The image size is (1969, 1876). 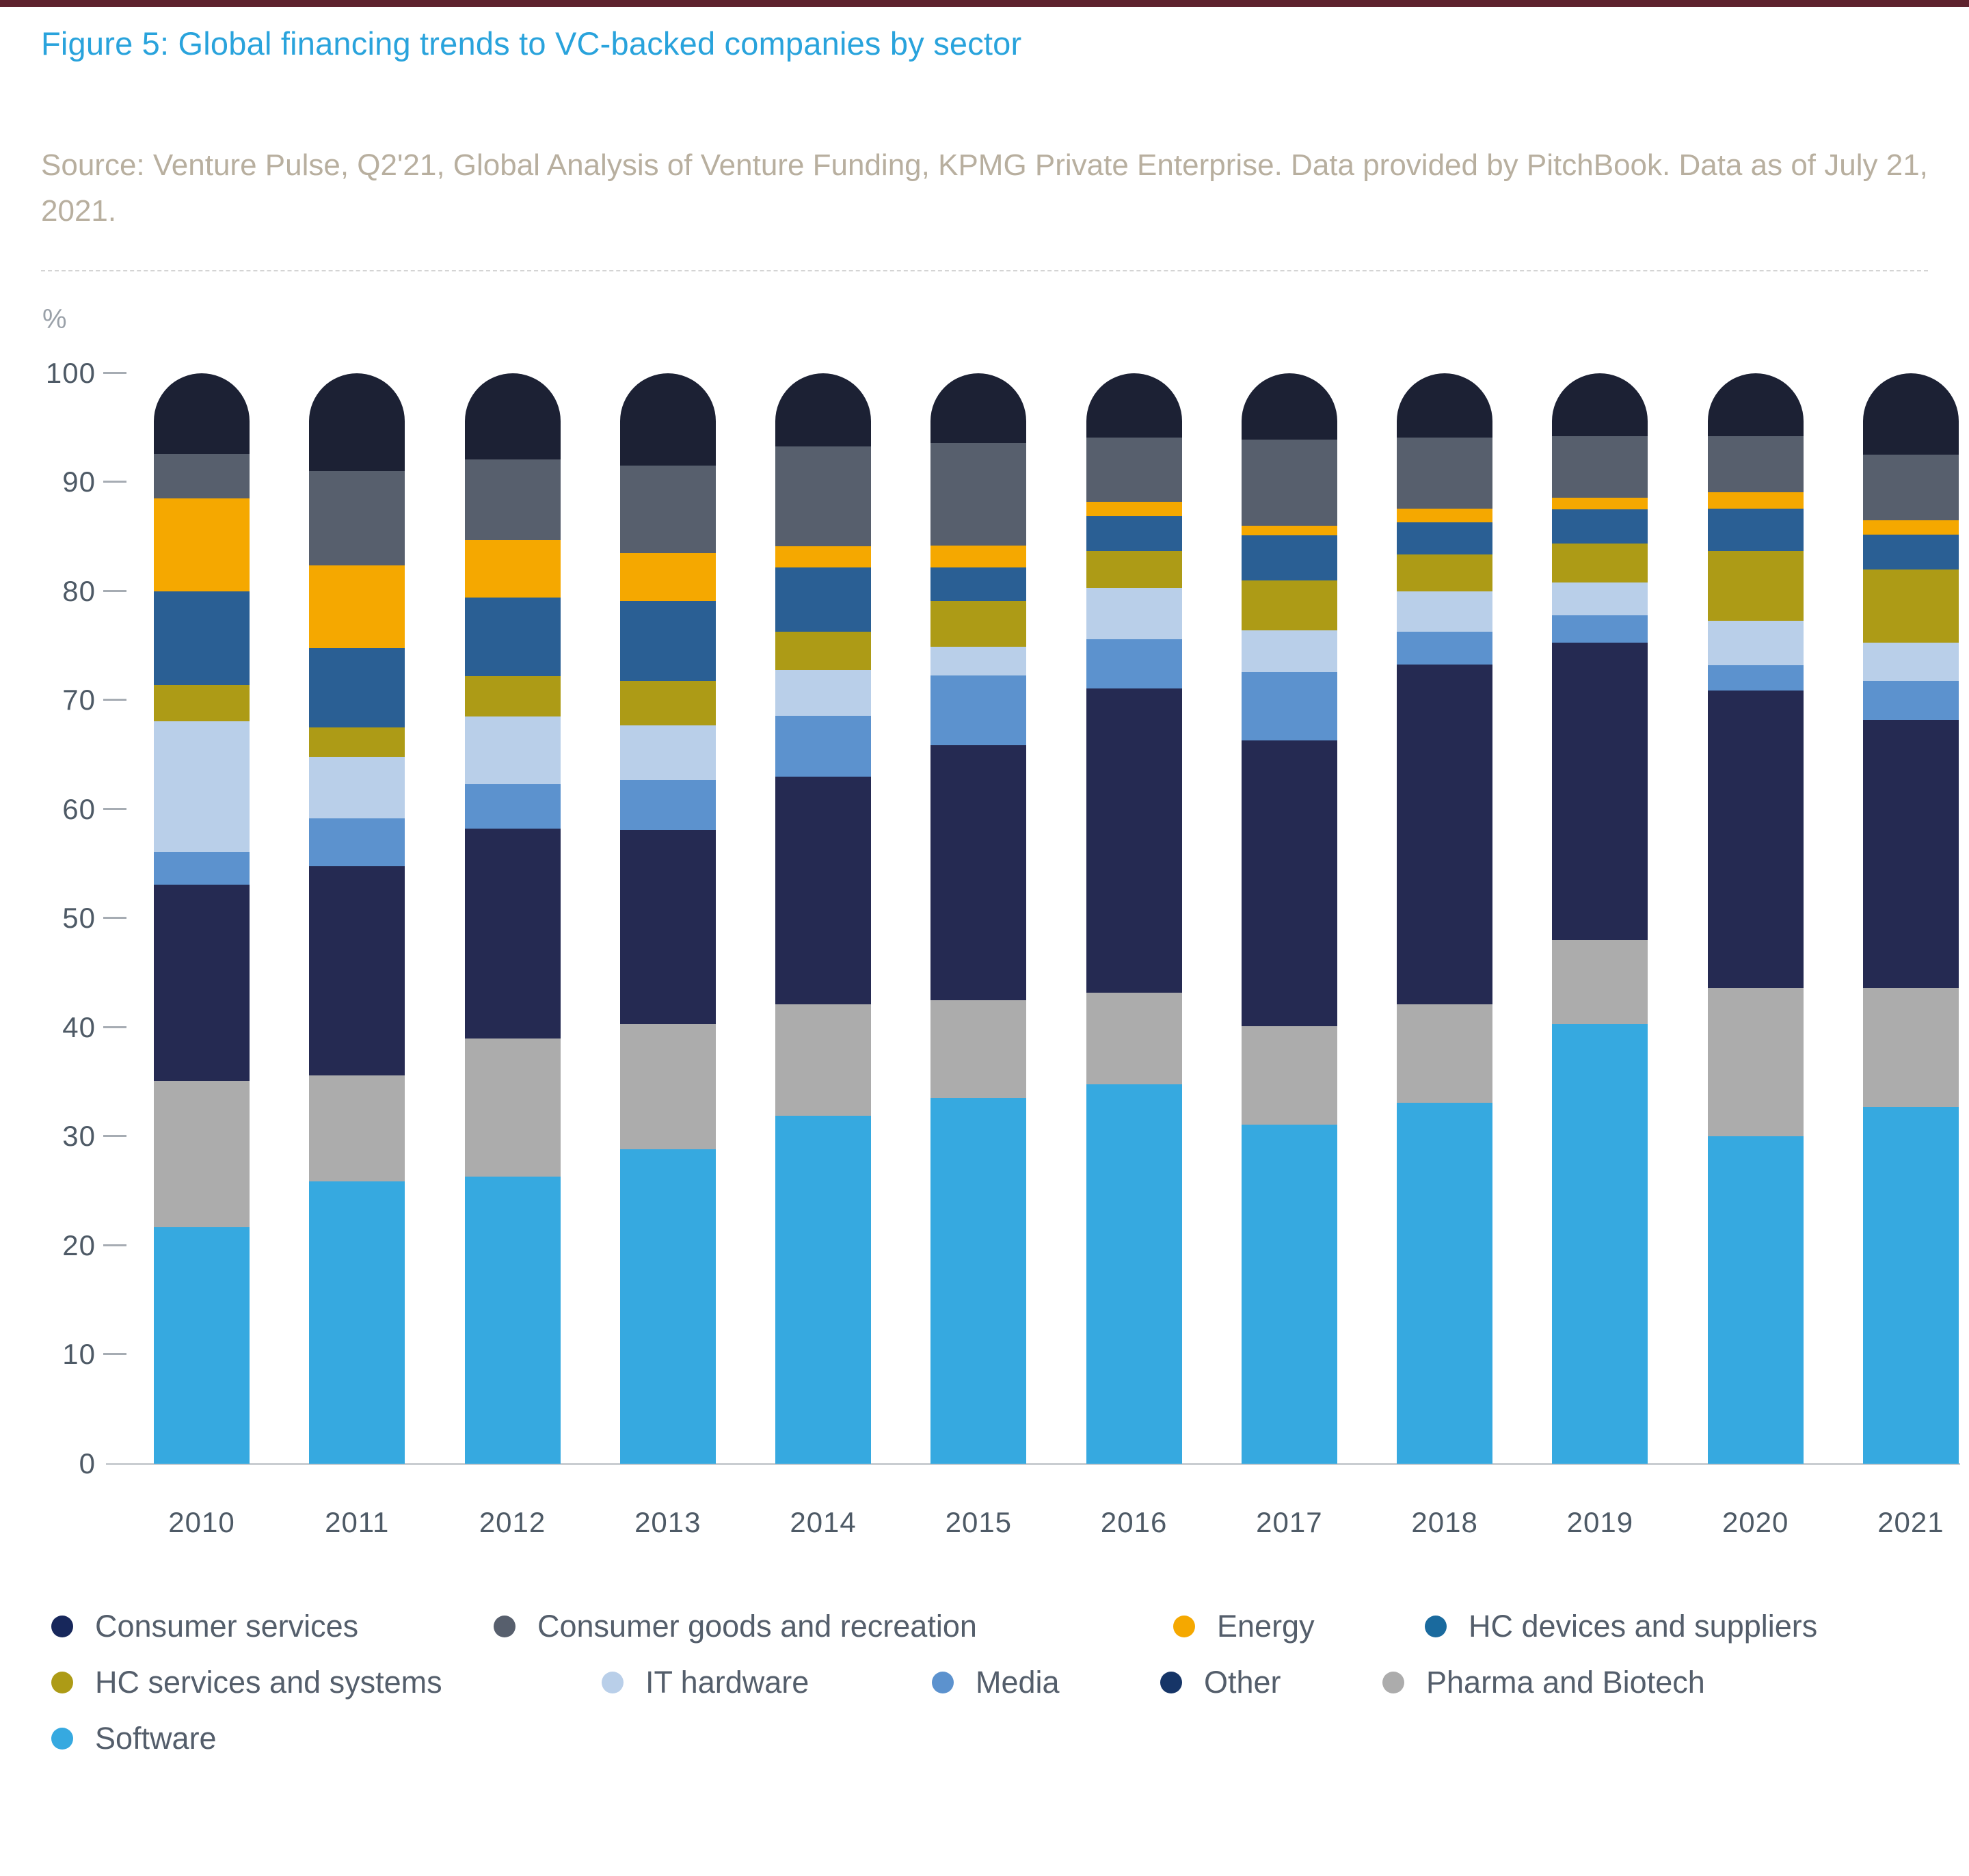 I want to click on segment-consumer-goods-and-recreation-2021, so click(x=1910, y=488).